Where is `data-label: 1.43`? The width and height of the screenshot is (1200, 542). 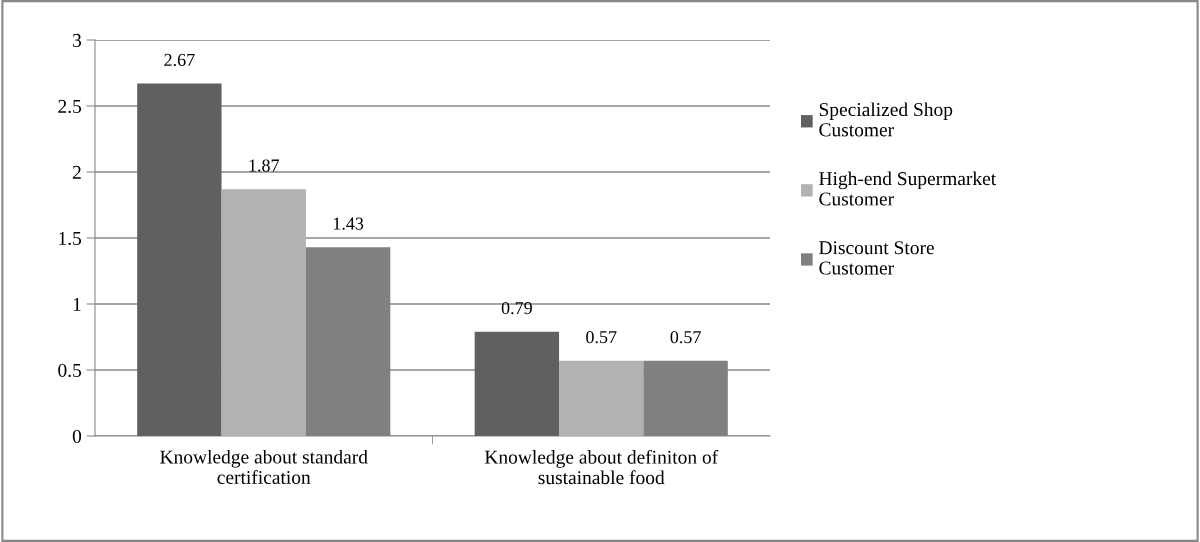 data-label: 1.43 is located at coordinates (348, 223).